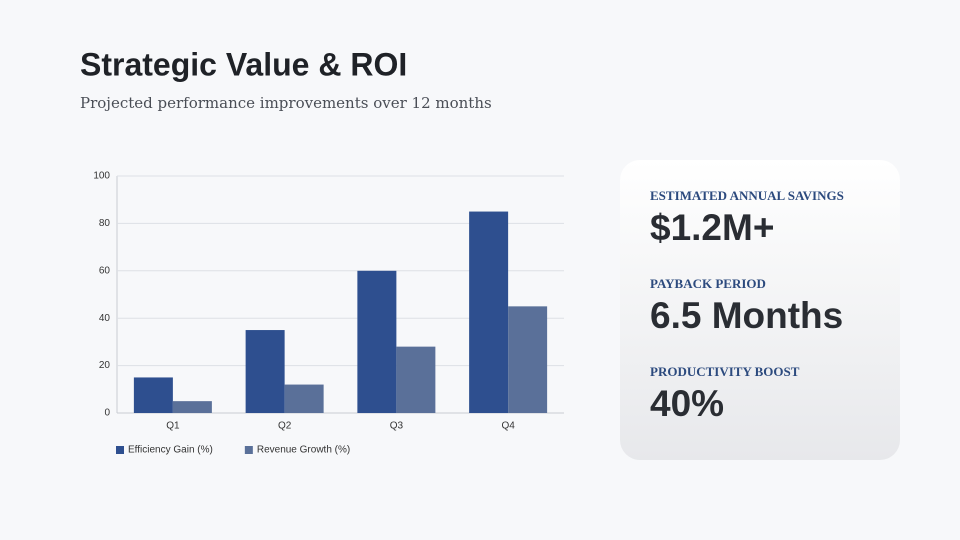 The height and width of the screenshot is (540, 960). I want to click on title: Strategic Value & ROI, so click(243, 64).